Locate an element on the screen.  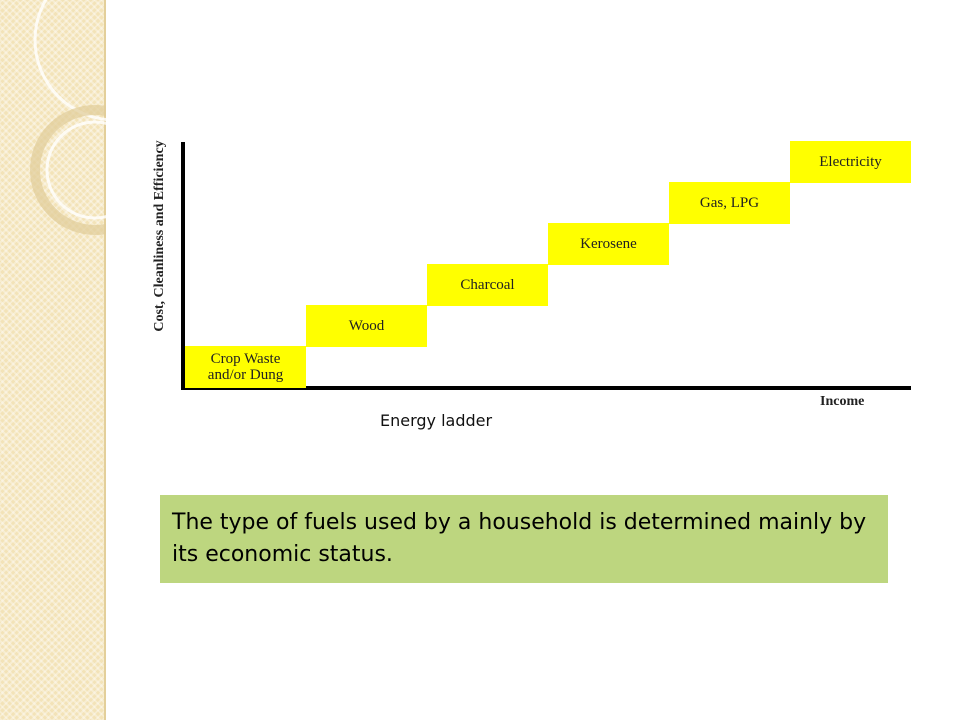
y-axis is located at coordinates (183, 266).